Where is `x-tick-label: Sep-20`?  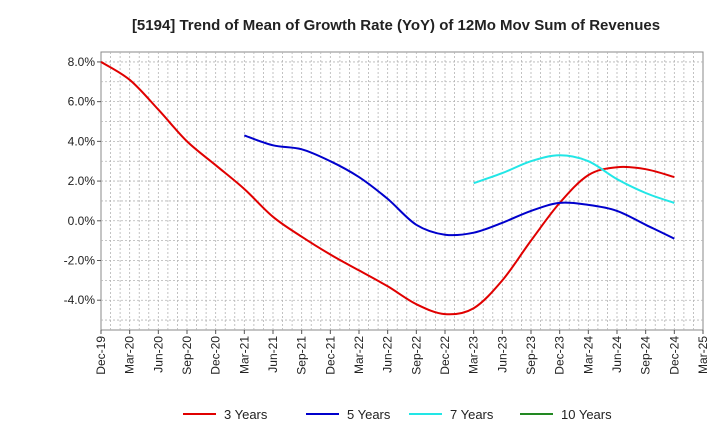
x-tick-label: Sep-20 is located at coordinates (187, 355).